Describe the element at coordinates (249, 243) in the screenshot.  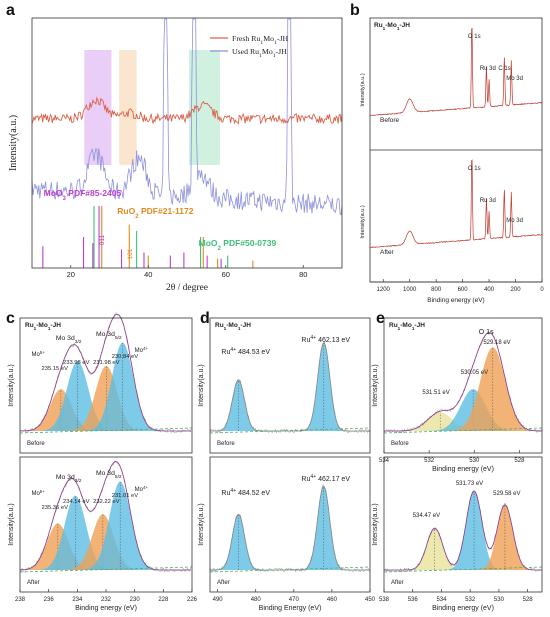
I see `label-span: PDF#50-0739` at that location.